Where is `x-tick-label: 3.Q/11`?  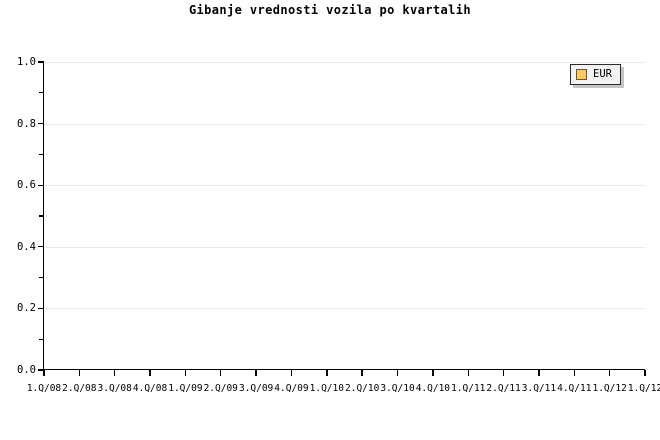
x-tick-label: 3.Q/11 is located at coordinates (539, 388).